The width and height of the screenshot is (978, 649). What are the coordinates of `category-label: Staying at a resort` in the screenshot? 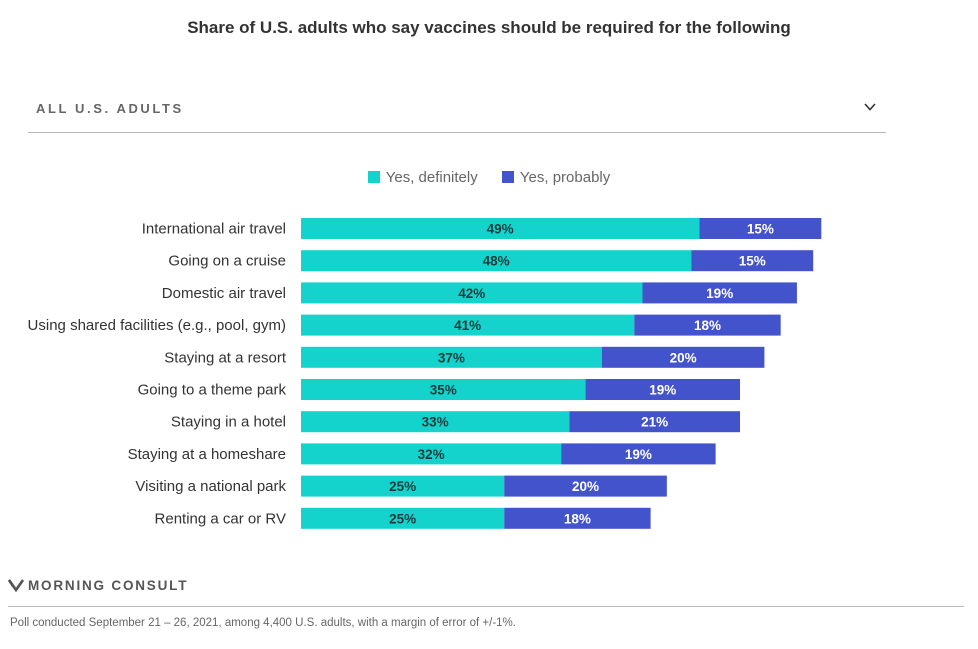 It's located at (225, 357).